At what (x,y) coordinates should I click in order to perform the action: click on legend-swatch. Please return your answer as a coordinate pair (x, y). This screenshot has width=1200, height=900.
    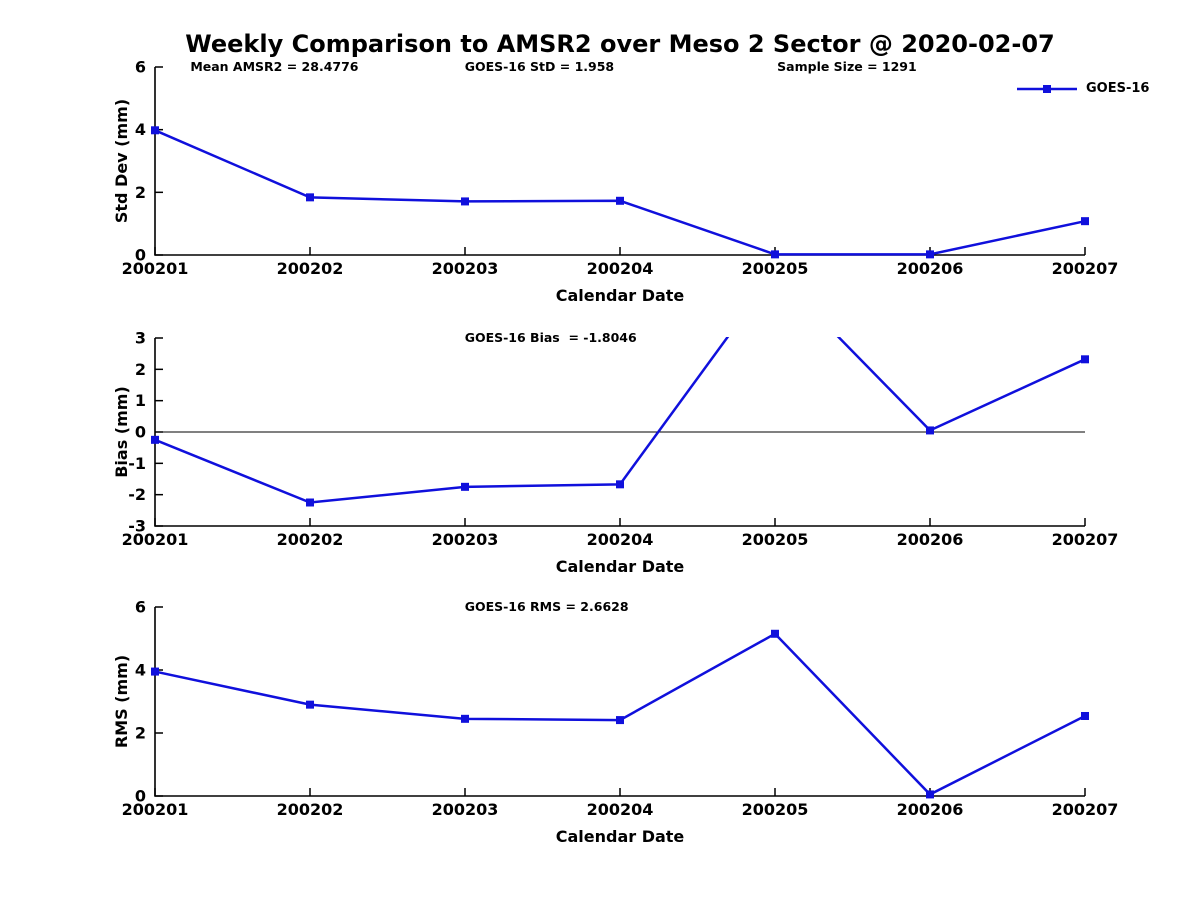
    Looking at the image, I should click on (1047, 88).